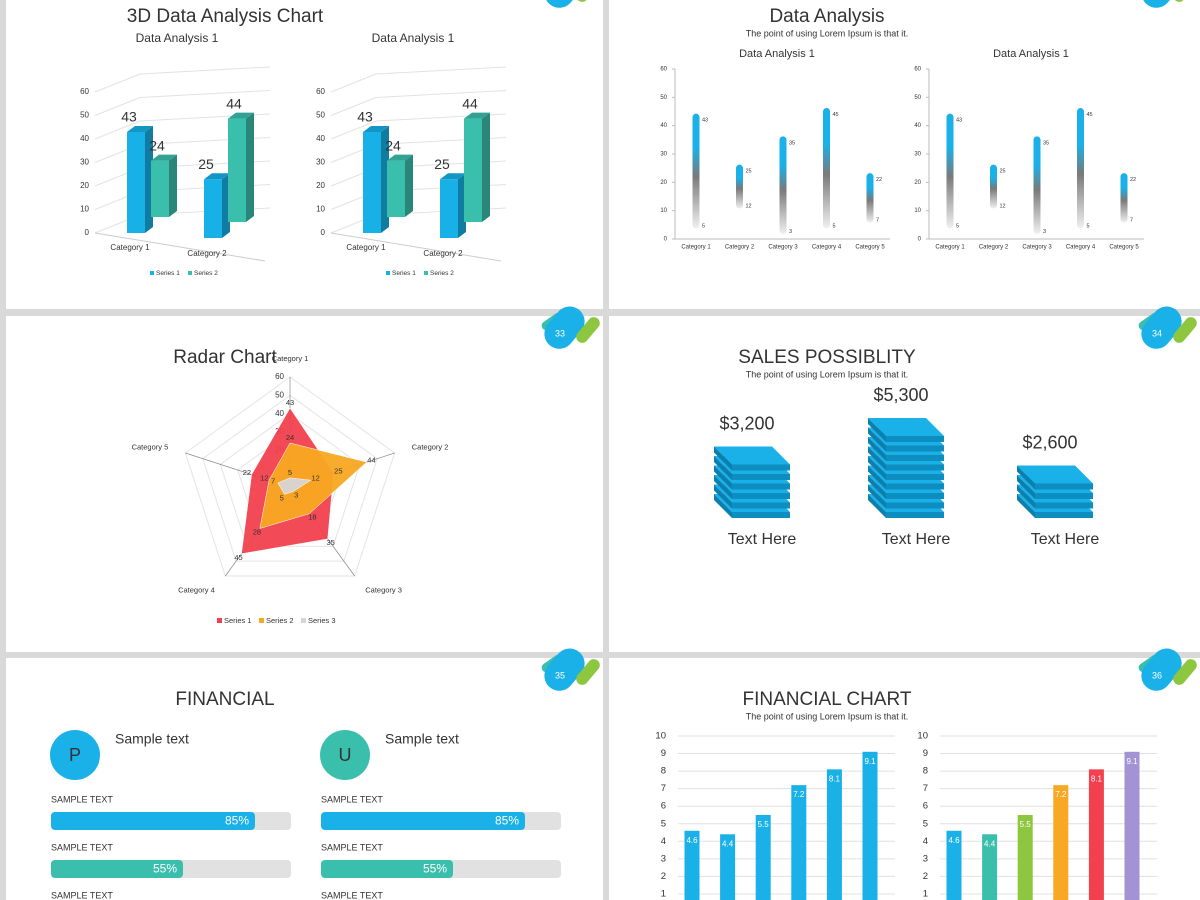 The height and width of the screenshot is (900, 1200). Describe the element at coordinates (224, 699) in the screenshot. I see `slide-title: FINANCIAL` at that location.